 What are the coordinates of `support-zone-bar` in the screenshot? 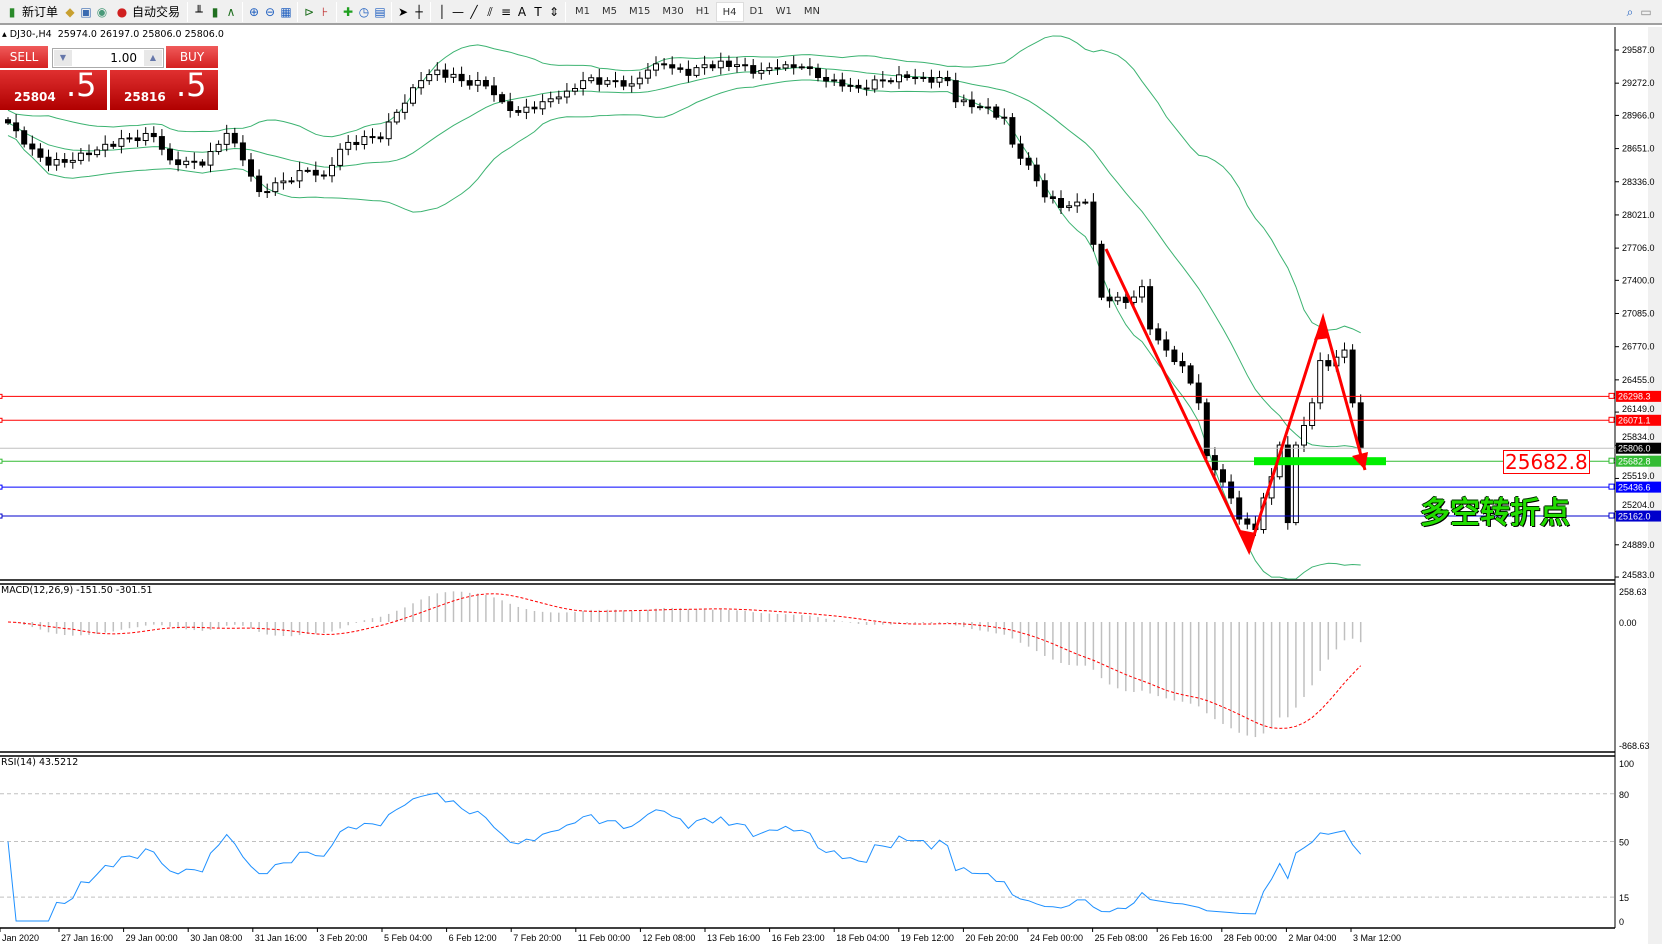 It's located at (1320, 461).